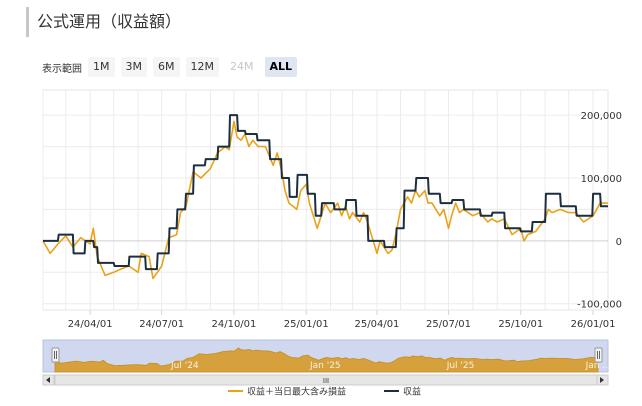  I want to click on y-tick-label: -100,000, so click(599, 305).